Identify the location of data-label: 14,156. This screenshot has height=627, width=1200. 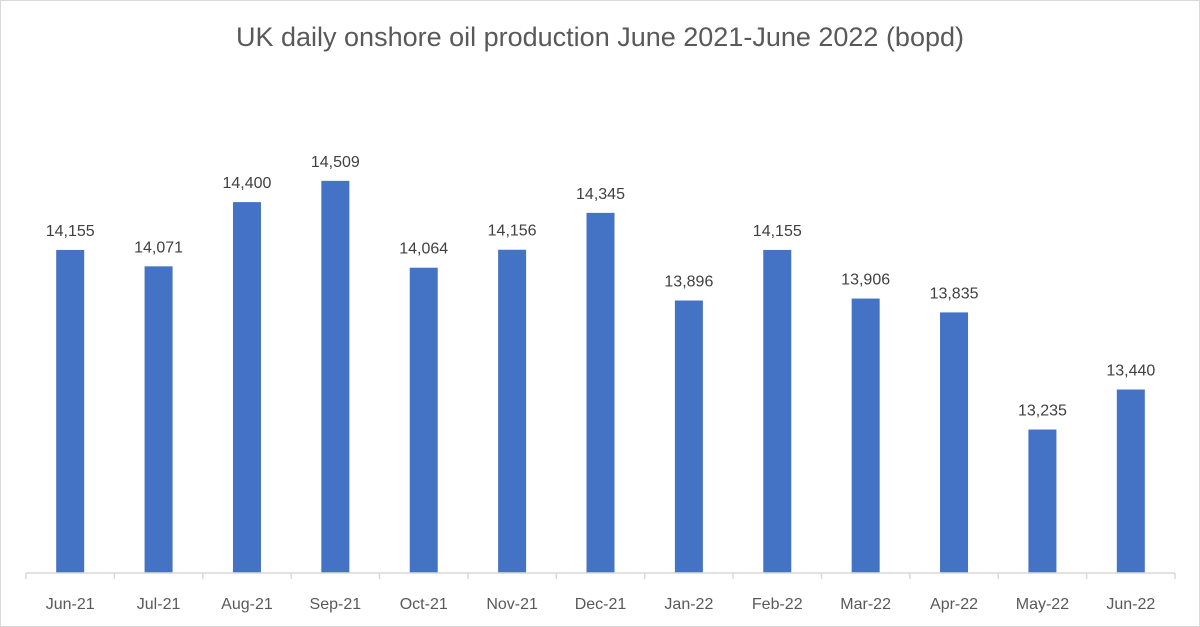
(512, 231).